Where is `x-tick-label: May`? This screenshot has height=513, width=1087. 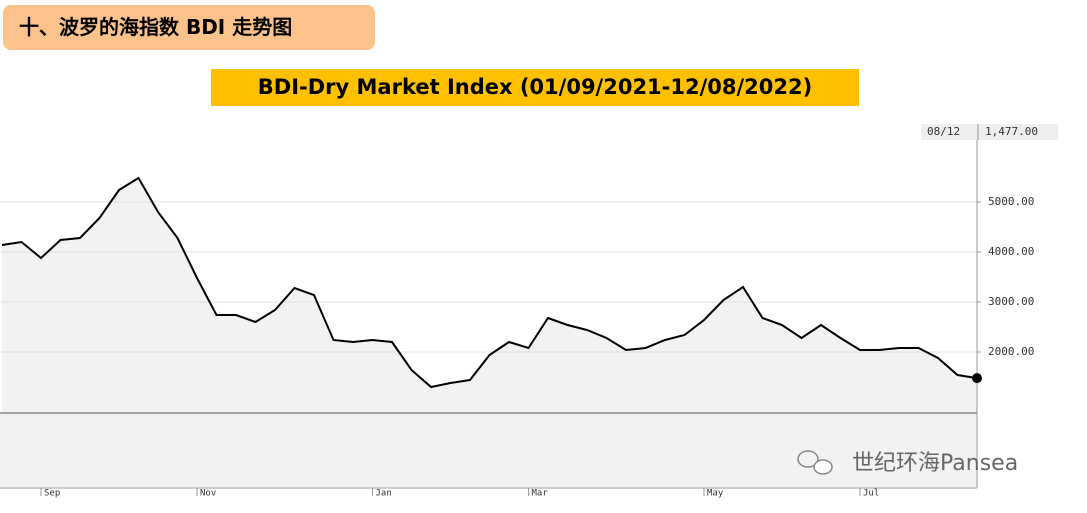 x-tick-label: May is located at coordinates (715, 494).